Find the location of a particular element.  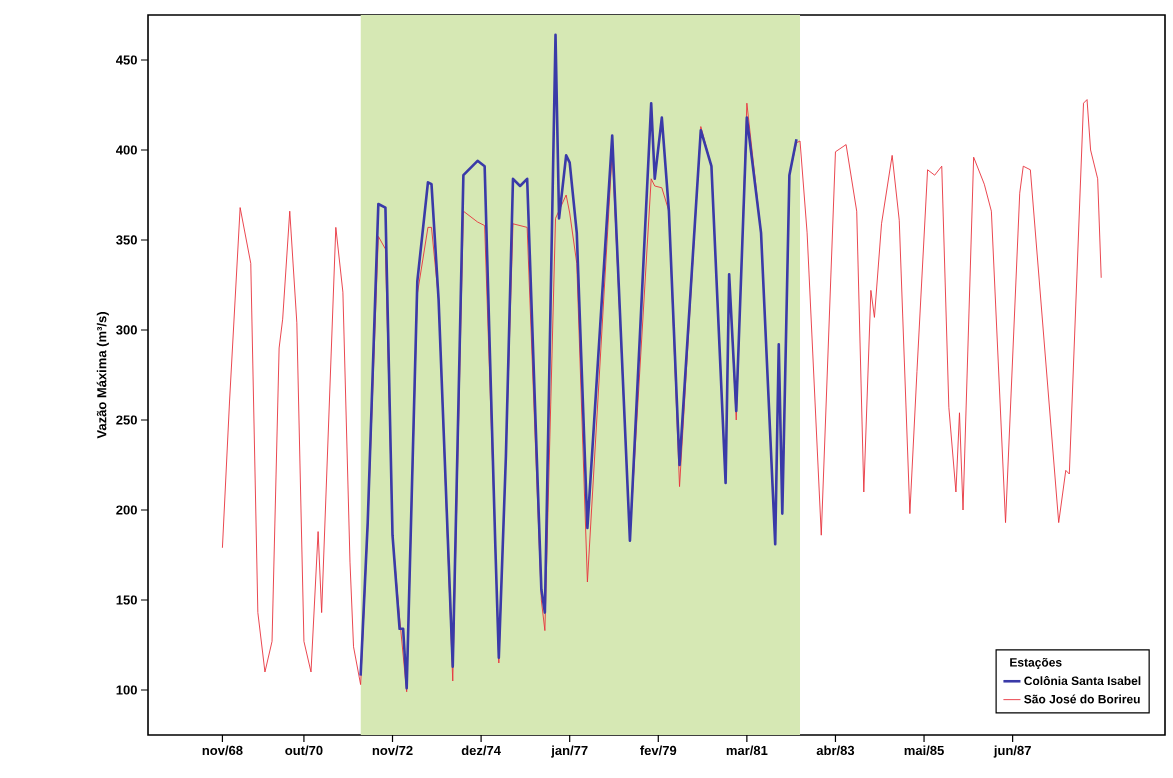

y-tick-label: 400 is located at coordinates (126, 150).